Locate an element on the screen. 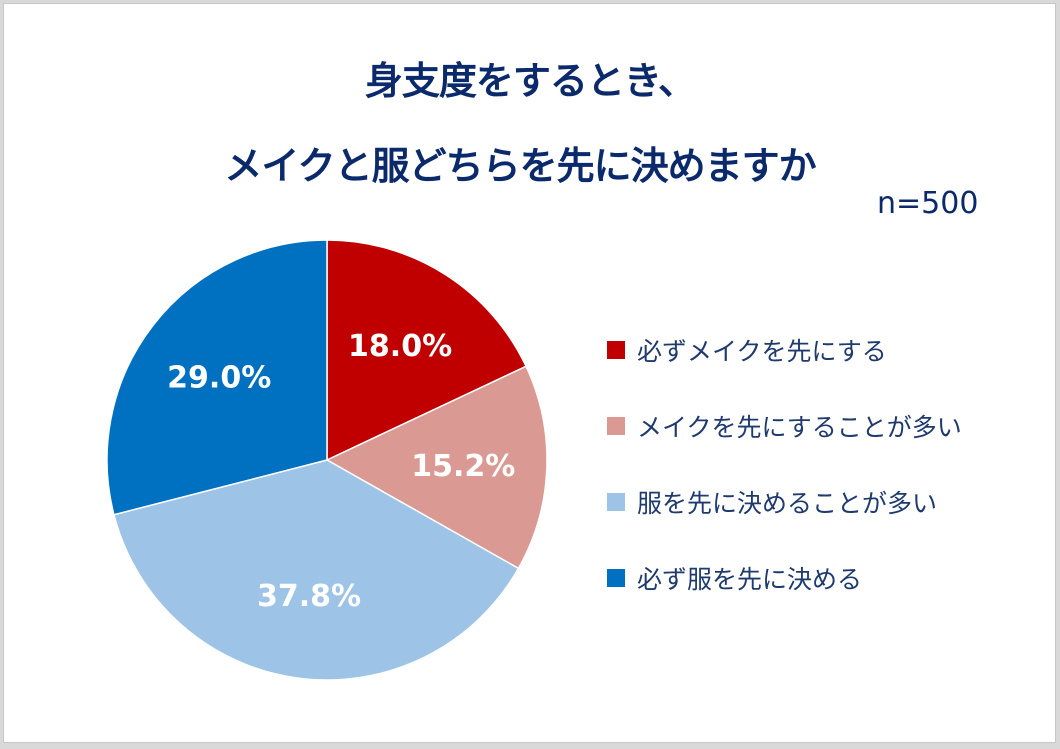  legend-item-mostly-clothes-first: 服を先に決めることが多い is located at coordinates (772, 502).